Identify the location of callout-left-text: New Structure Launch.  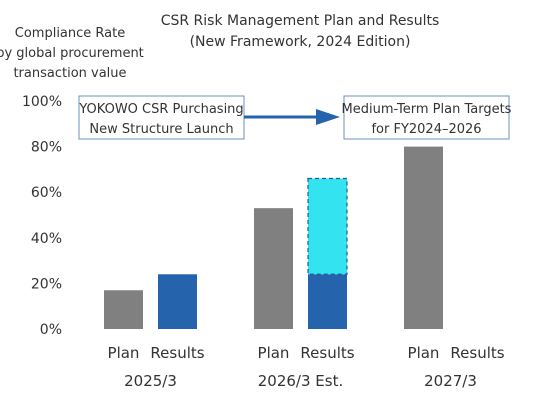
(161, 129).